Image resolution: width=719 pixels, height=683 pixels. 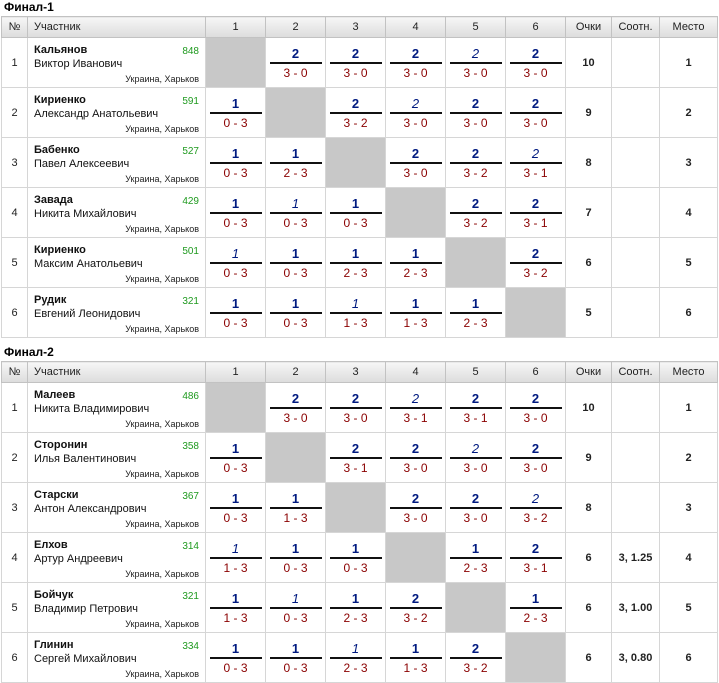 I want to click on game-result-inner: 1 0 - 3, so click(x=235, y=263).